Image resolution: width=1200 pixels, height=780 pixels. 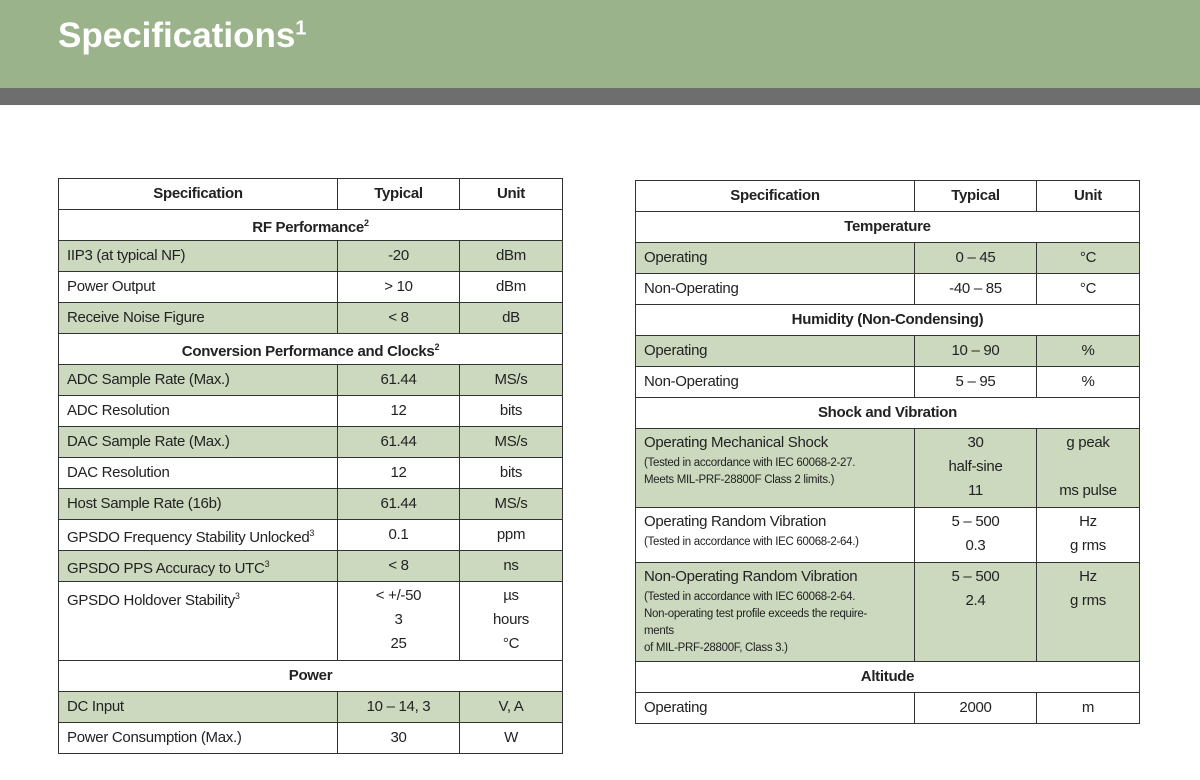 I want to click on typical-cell: < 8, so click(x=398, y=318).